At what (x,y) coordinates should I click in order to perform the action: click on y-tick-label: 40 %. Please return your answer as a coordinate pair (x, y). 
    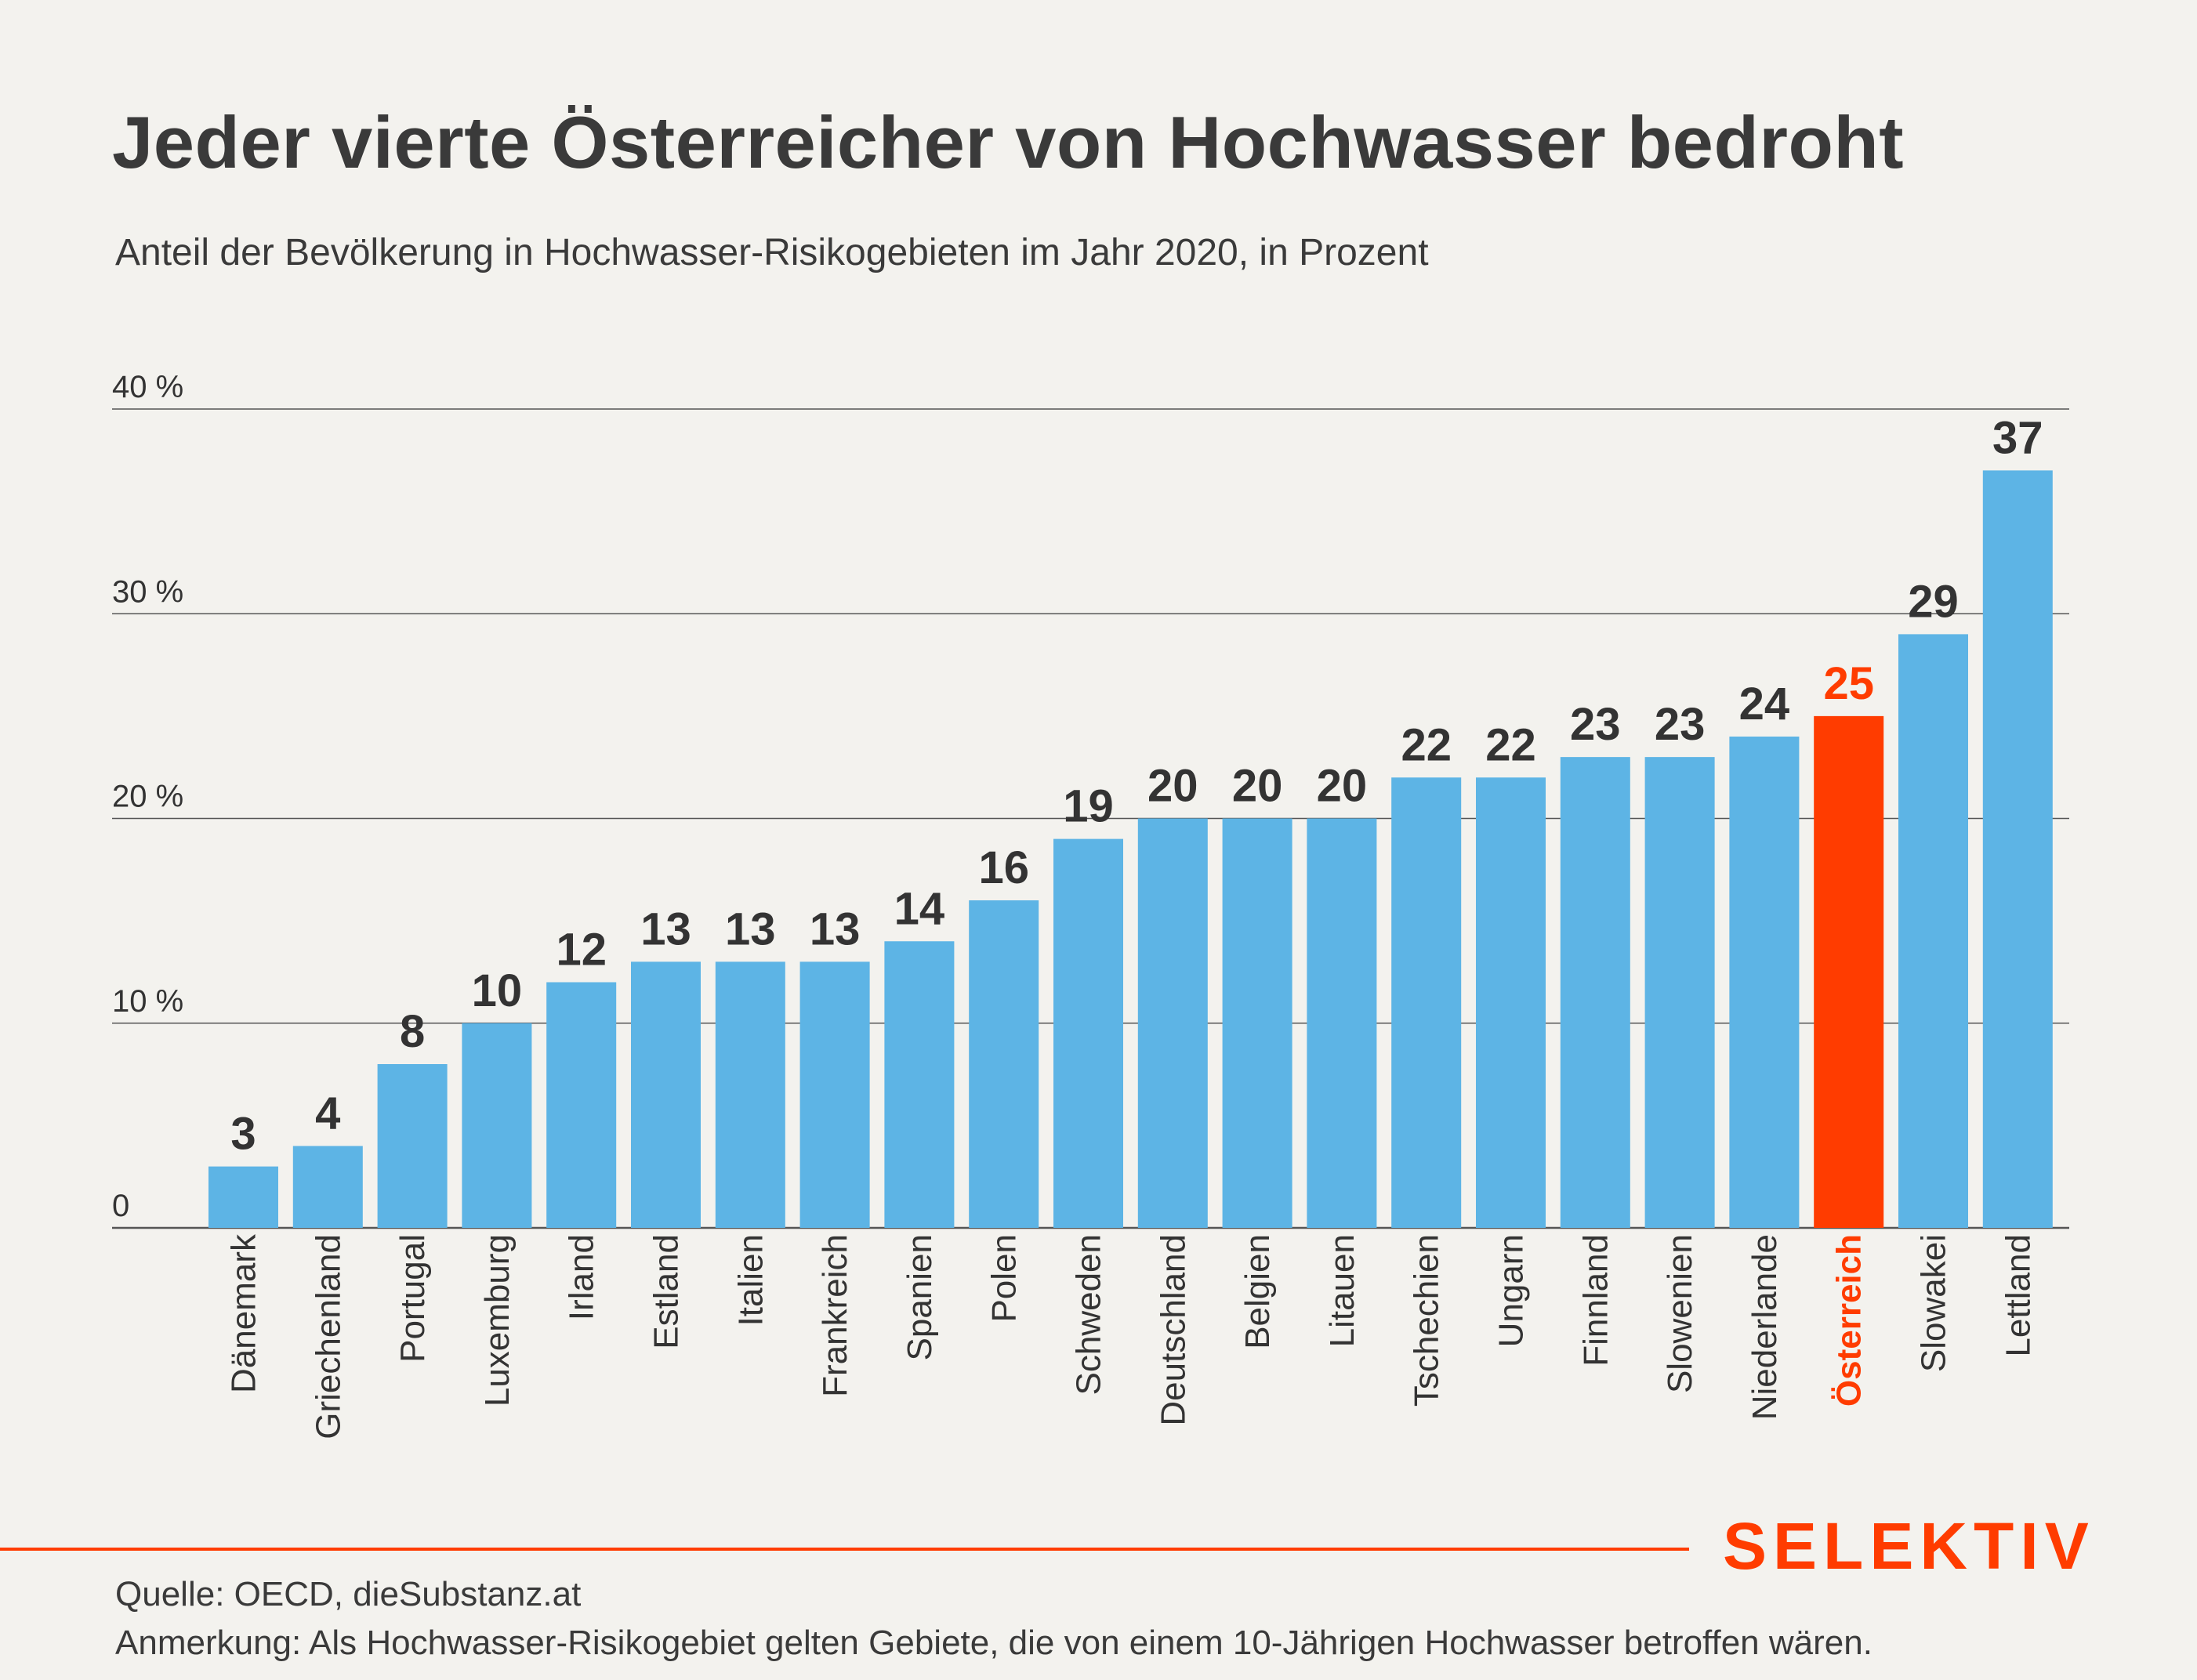
    Looking at the image, I should click on (147, 387).